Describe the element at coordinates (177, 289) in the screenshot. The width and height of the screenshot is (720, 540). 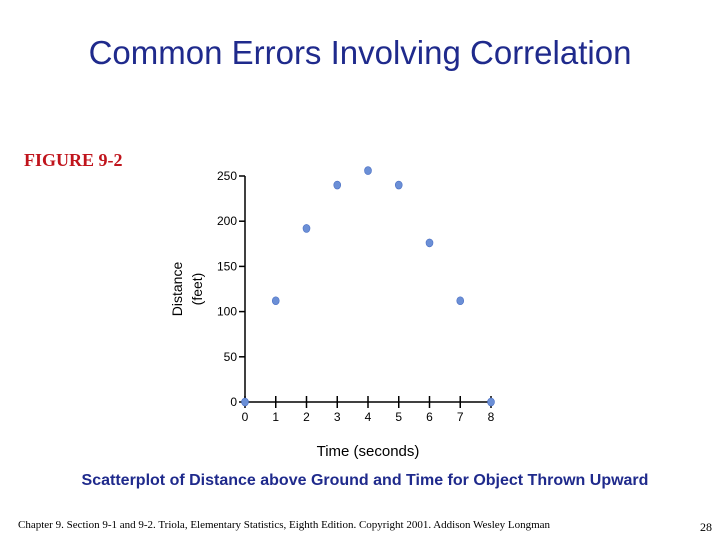
I see `y-axis-label: Distance` at that location.